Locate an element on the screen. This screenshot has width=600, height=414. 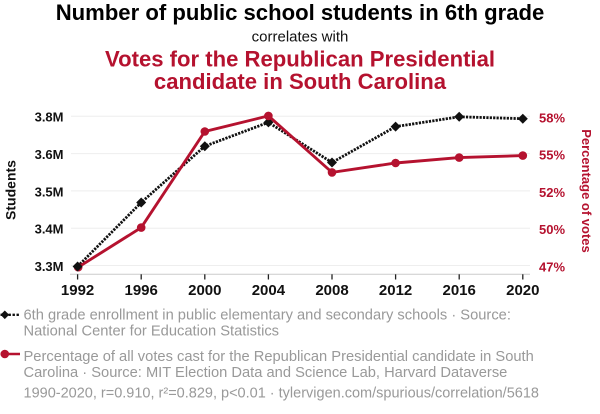
svg-text: 3.5M is located at coordinates (49, 191).